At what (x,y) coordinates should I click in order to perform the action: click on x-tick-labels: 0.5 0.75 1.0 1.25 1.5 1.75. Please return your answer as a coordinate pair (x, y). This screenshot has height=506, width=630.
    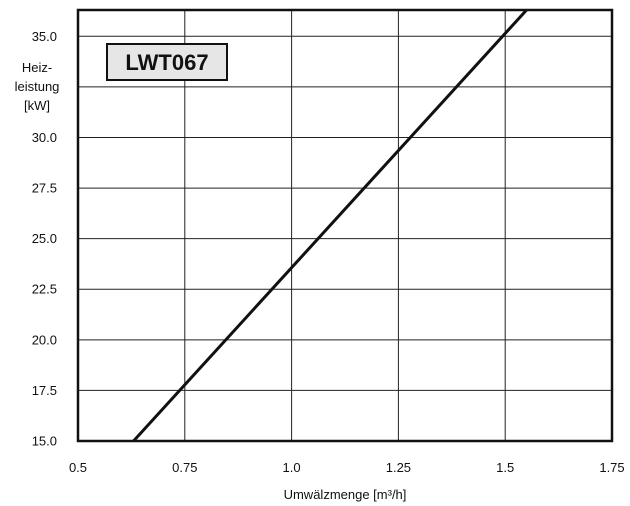
    Looking at the image, I should click on (347, 467).